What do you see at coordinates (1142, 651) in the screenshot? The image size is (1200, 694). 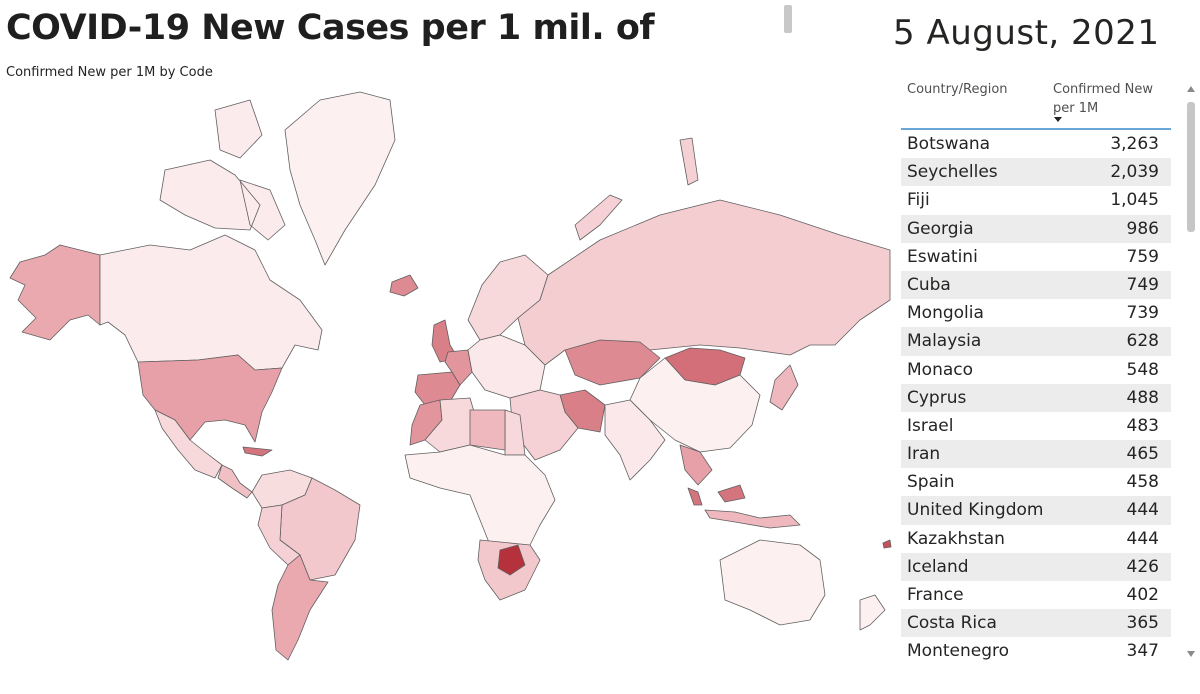 I see `cases-value: 347` at bounding box center [1142, 651].